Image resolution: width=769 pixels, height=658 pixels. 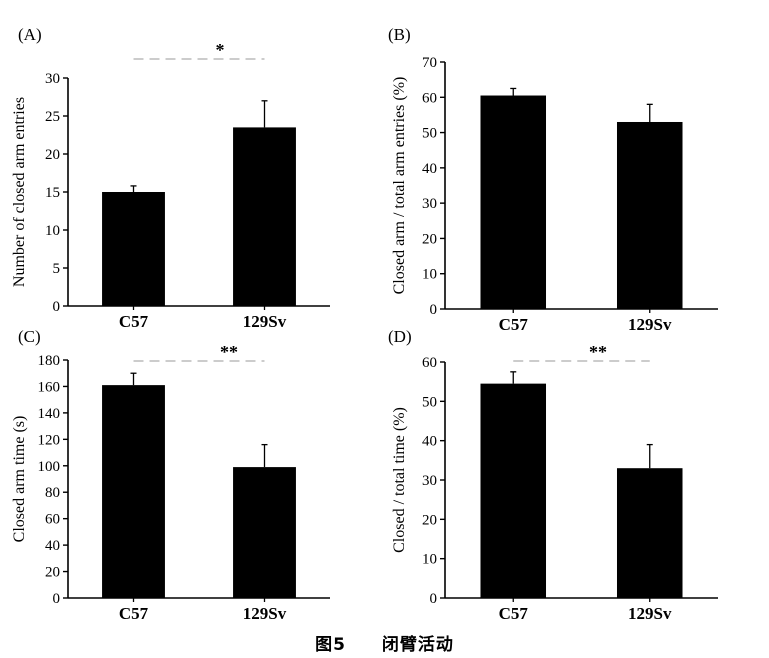 I want to click on chart4-ytick-label-4: 40, so click(x=429, y=442).